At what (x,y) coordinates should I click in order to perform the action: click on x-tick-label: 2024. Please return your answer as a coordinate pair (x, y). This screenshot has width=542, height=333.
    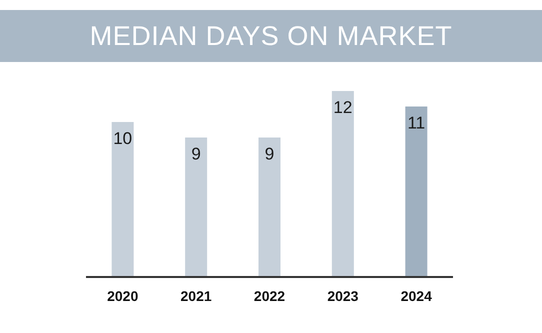
    Looking at the image, I should click on (416, 296).